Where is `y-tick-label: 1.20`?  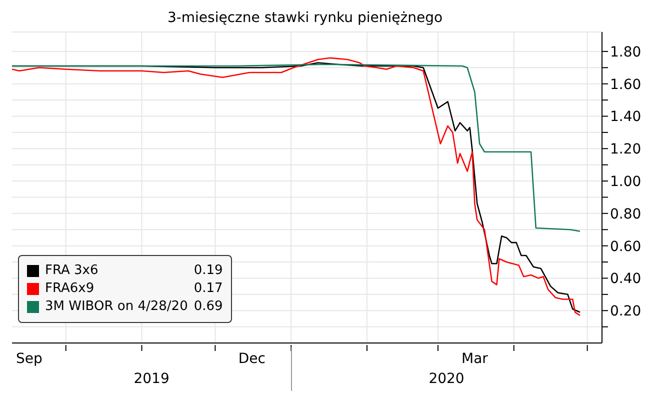
y-tick-label: 1.20 is located at coordinates (626, 150).